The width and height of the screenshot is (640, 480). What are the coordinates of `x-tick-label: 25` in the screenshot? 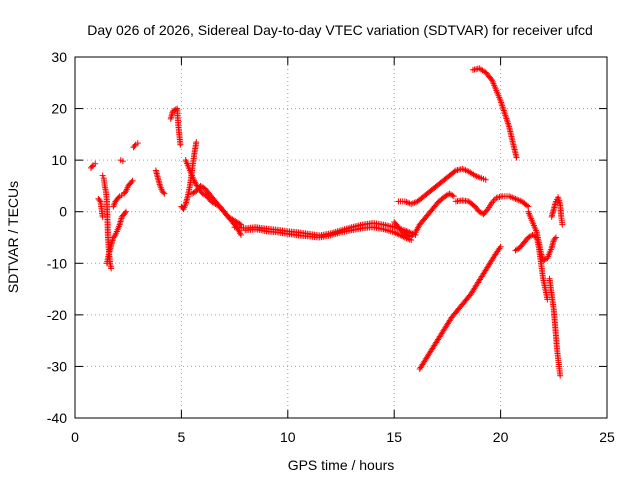 It's located at (607, 437).